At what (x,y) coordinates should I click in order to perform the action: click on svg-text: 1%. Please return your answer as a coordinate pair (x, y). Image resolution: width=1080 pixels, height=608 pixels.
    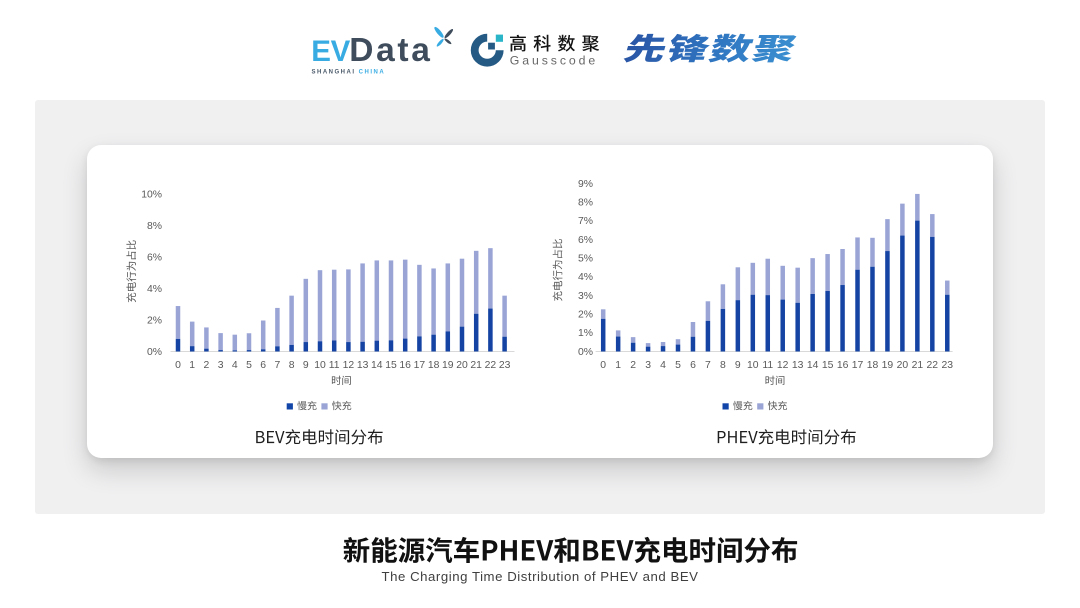
    Looking at the image, I should click on (585, 333).